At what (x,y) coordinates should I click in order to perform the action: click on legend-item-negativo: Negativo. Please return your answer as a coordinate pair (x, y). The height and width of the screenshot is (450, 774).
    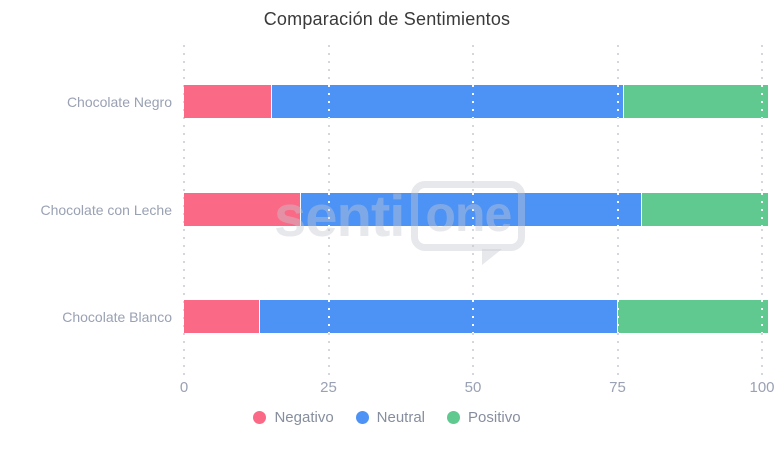
    Looking at the image, I should click on (293, 417).